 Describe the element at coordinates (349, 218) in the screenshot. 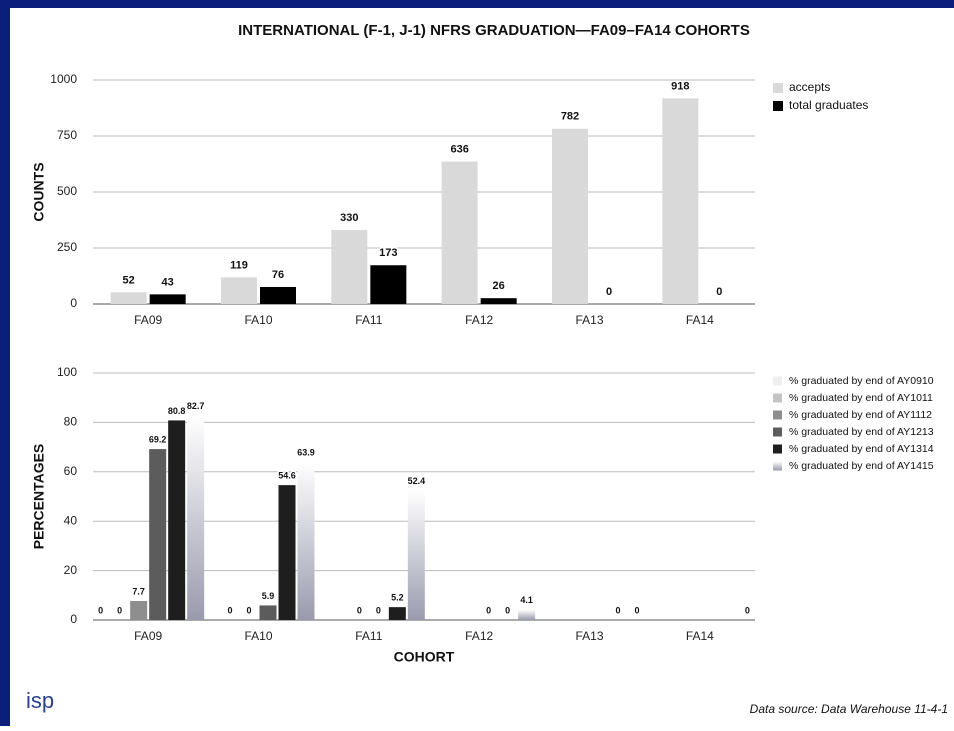

I see `value-label: 330` at that location.